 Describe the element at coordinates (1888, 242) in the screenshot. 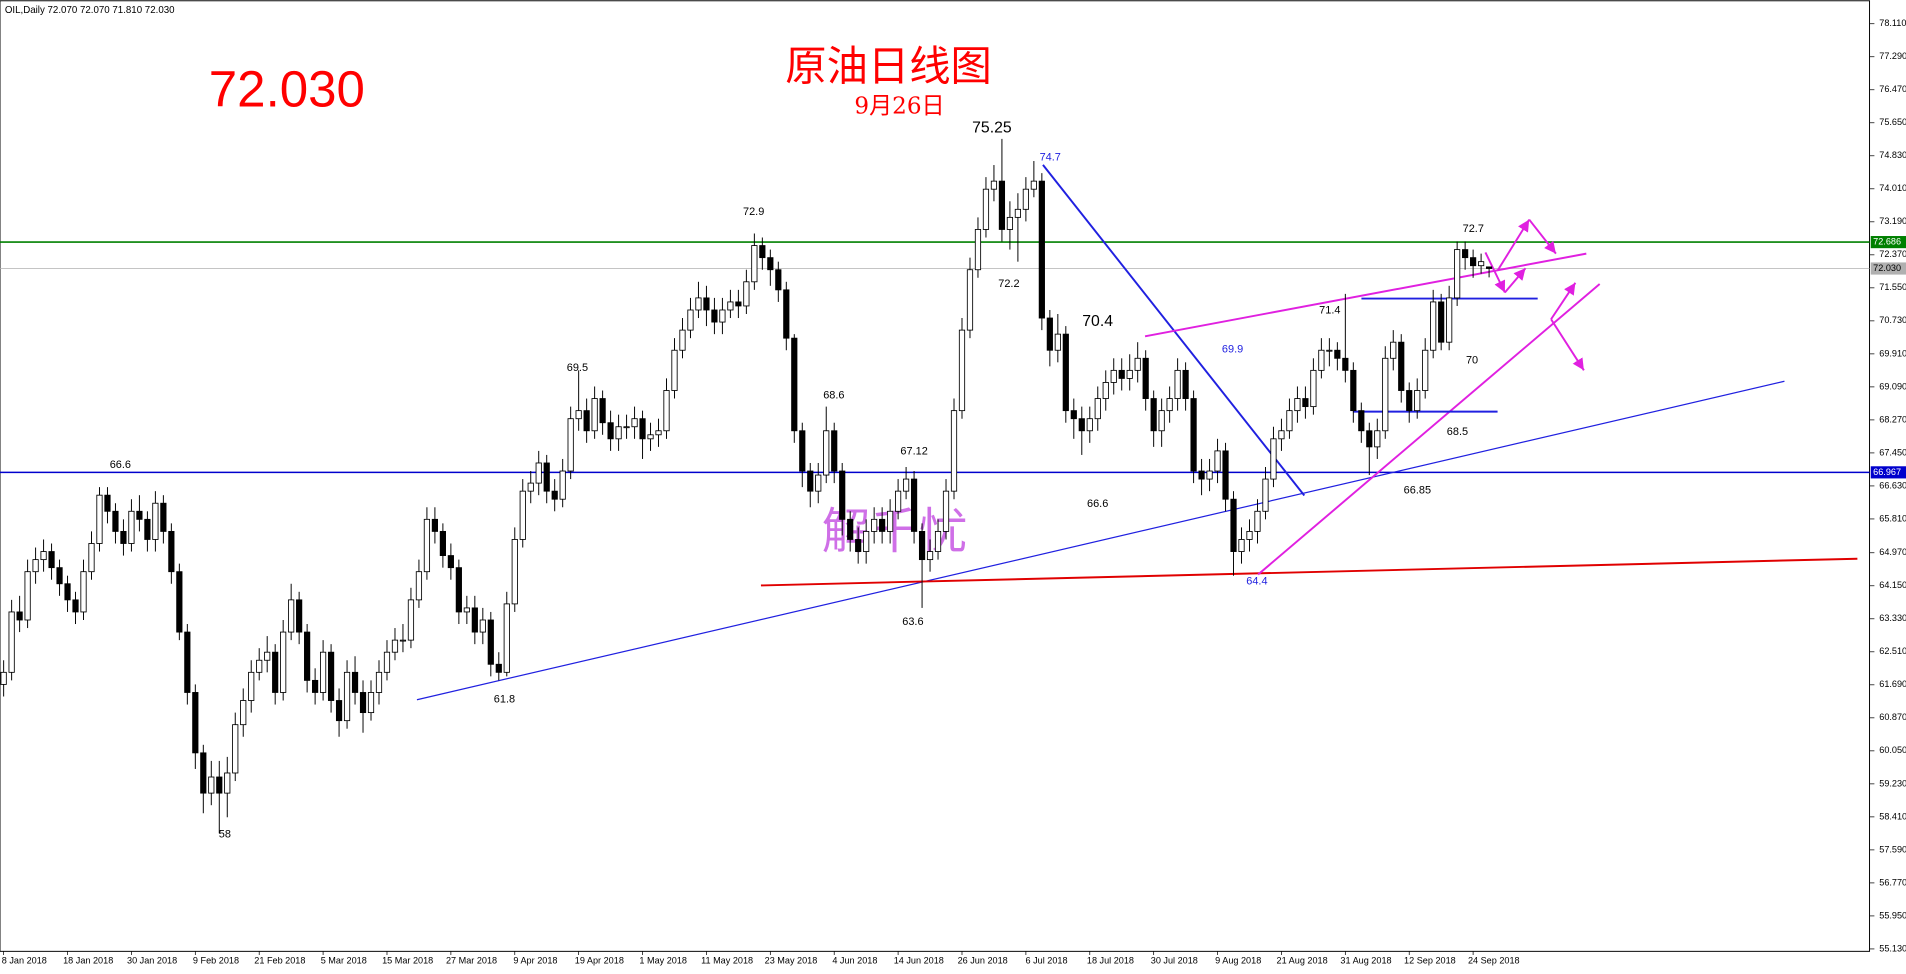

I see `price-tag` at that location.